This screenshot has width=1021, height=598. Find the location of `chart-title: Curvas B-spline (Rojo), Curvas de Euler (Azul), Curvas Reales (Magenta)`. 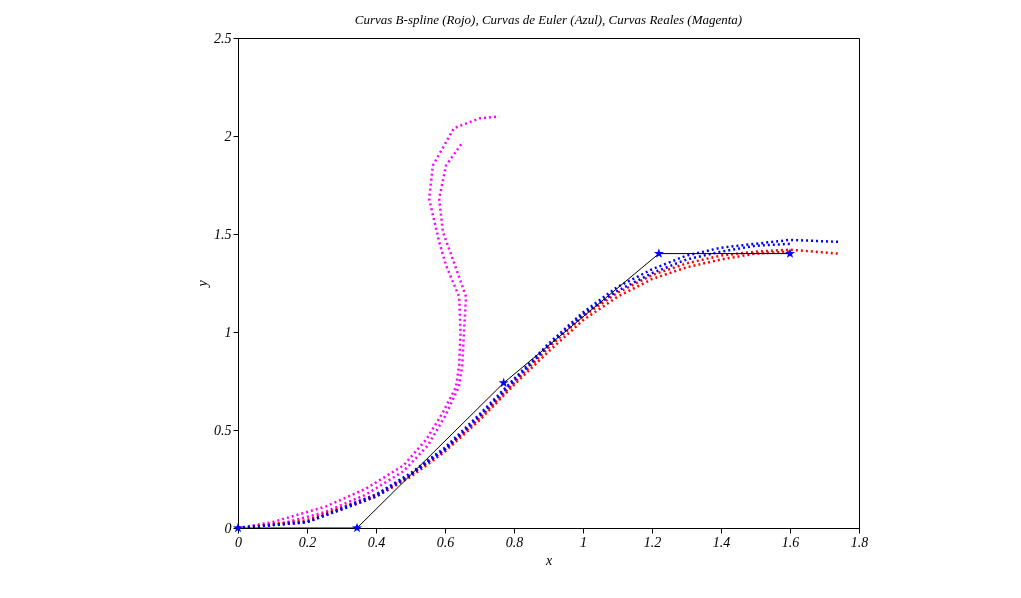

chart-title: Curvas B-spline (Rojo), Curvas de Euler (Azul), Curvas Reales (Magenta) is located at coordinates (548, 19).